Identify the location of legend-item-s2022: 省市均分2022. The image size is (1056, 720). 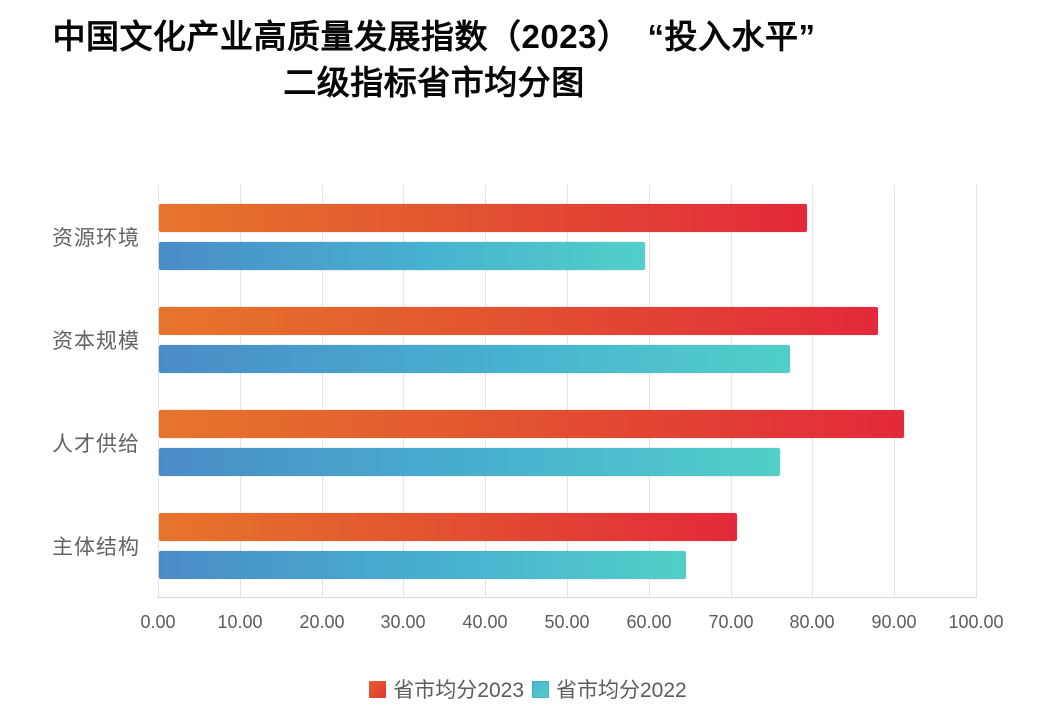
(609, 689).